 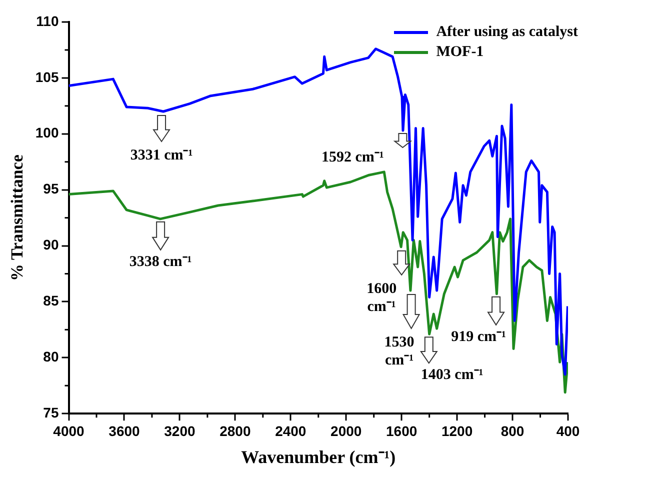 What do you see at coordinates (51, 412) in the screenshot?
I see `y-tick-label: 75` at bounding box center [51, 412].